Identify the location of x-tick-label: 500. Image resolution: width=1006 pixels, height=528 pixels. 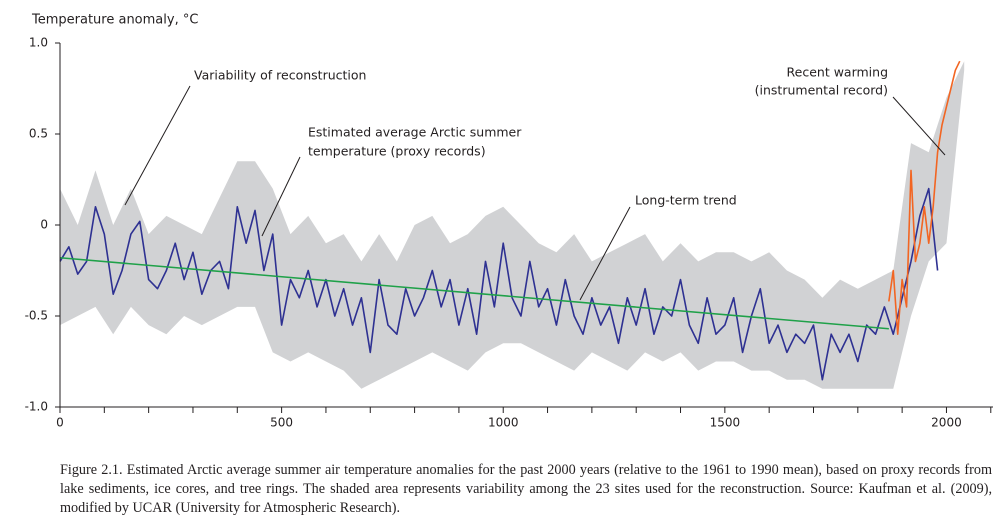
(281, 423).